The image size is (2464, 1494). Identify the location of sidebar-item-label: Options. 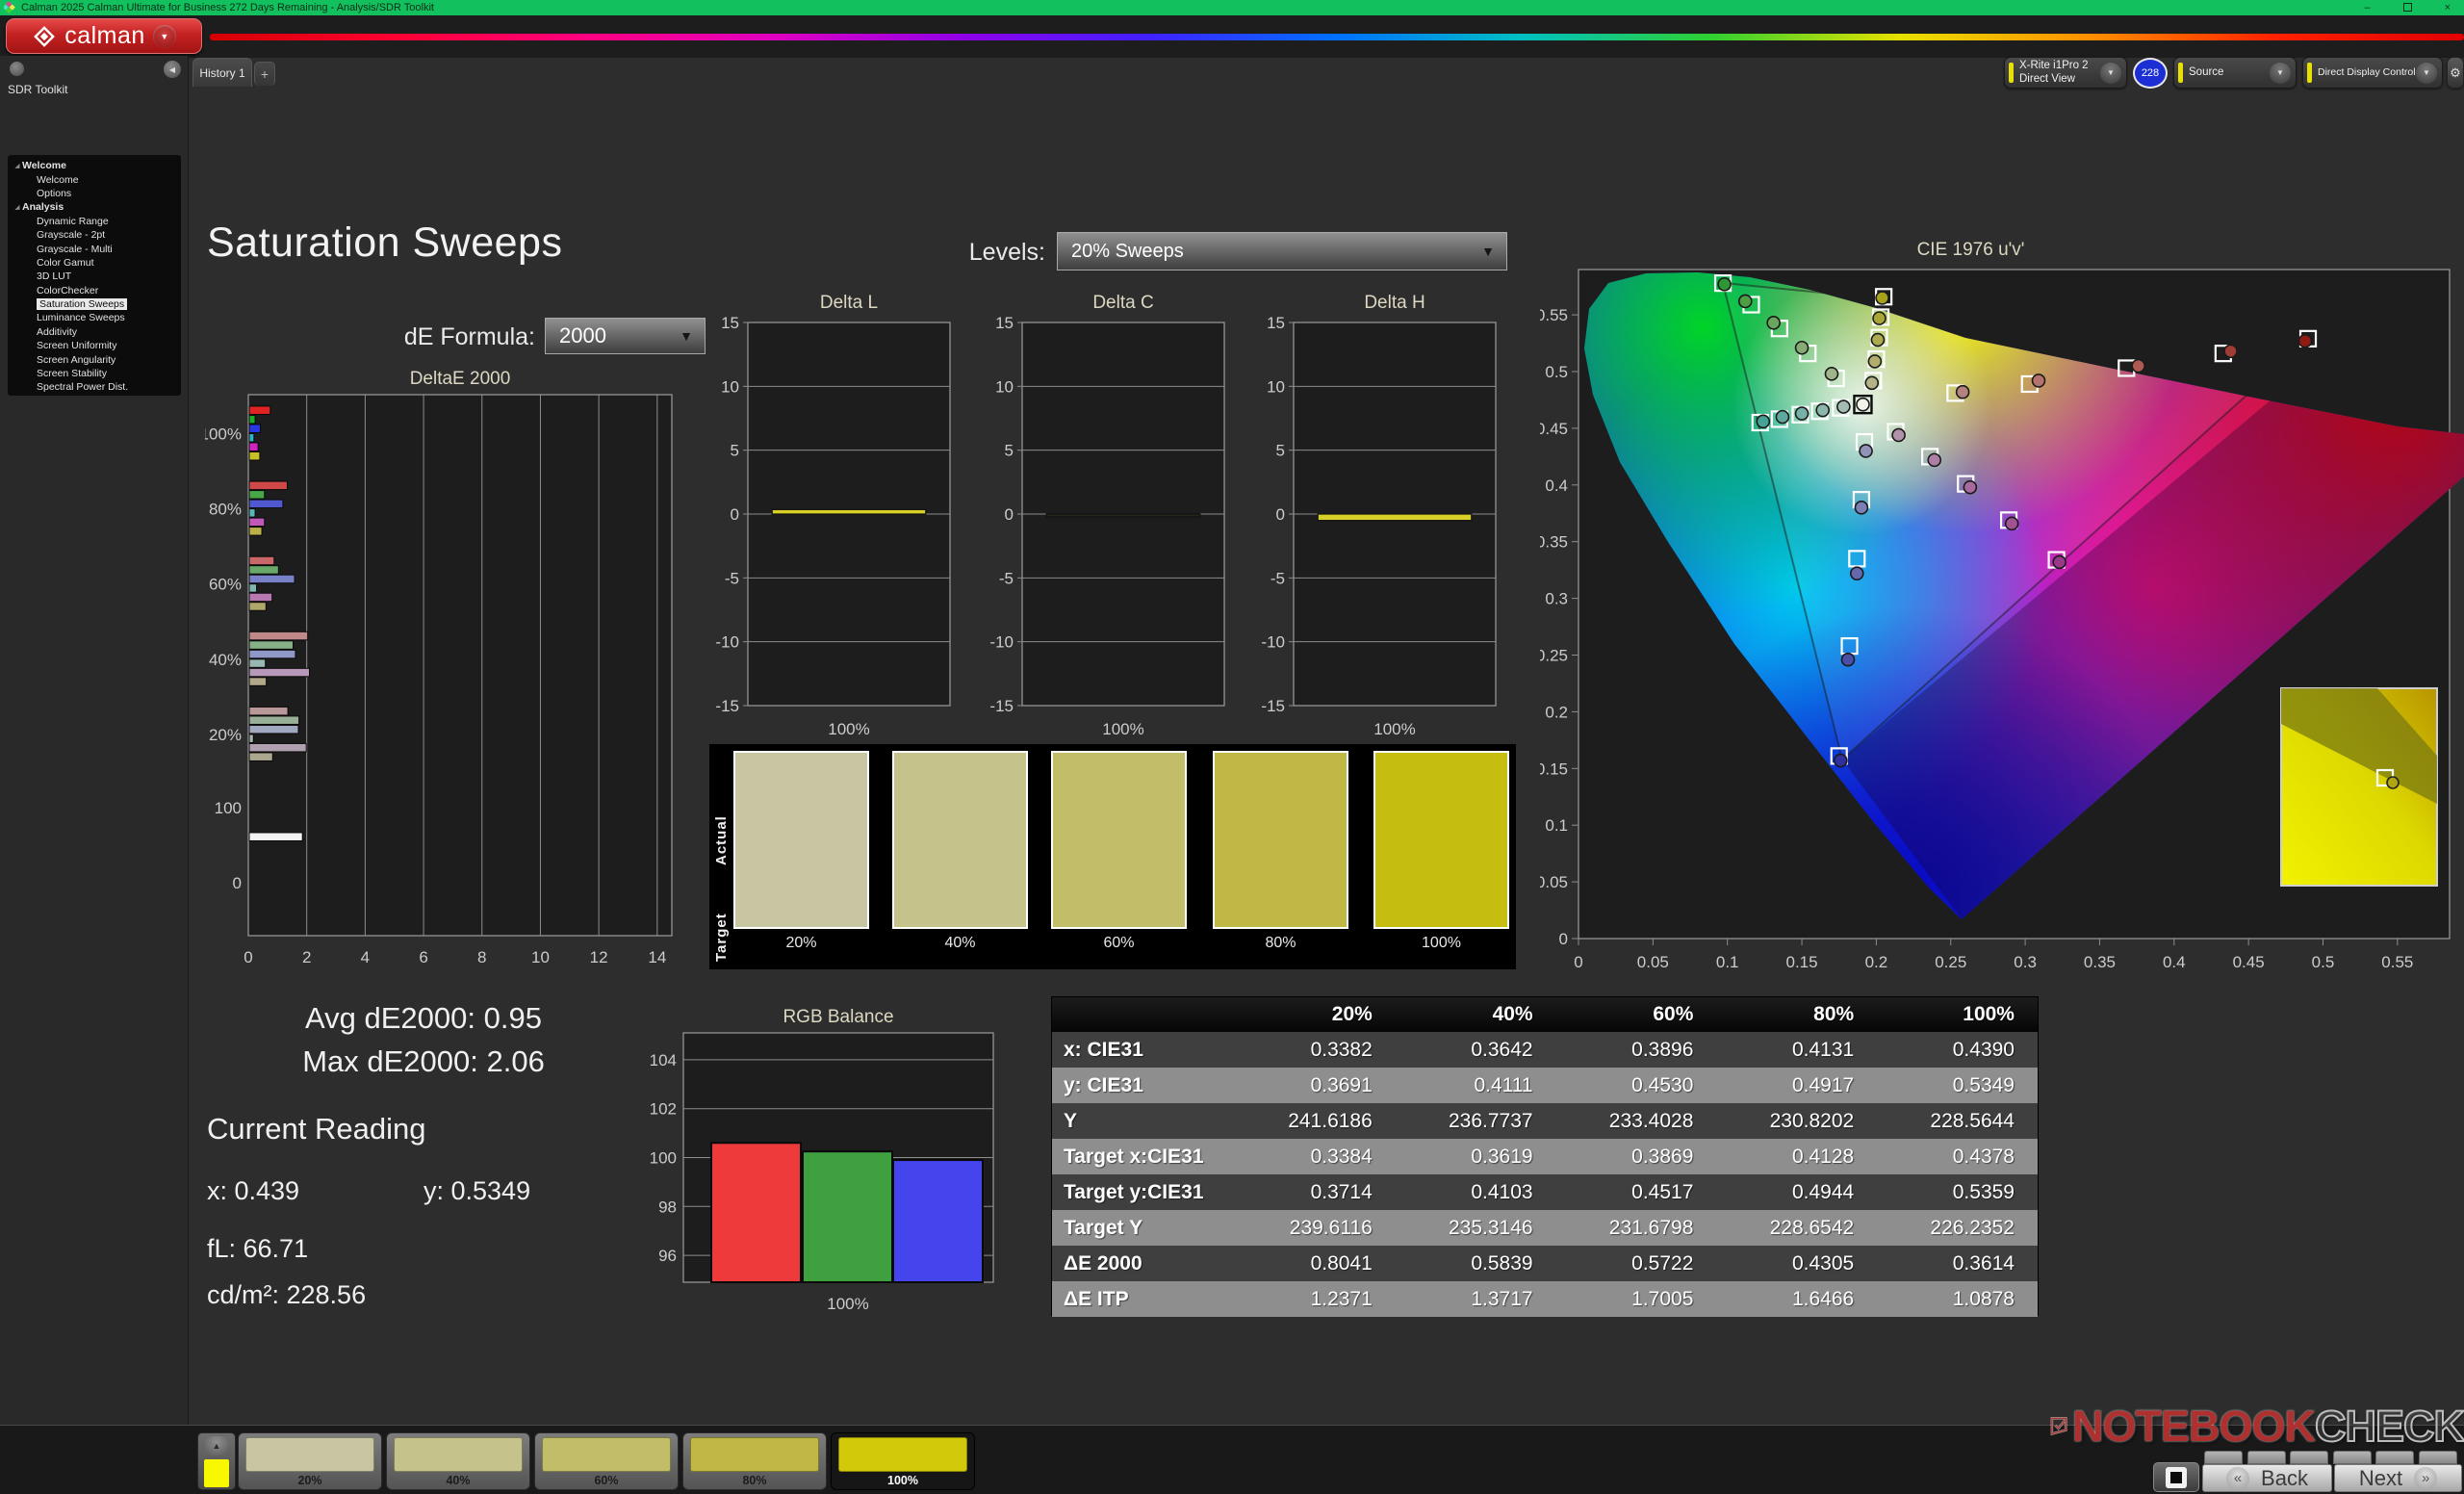
(54, 193).